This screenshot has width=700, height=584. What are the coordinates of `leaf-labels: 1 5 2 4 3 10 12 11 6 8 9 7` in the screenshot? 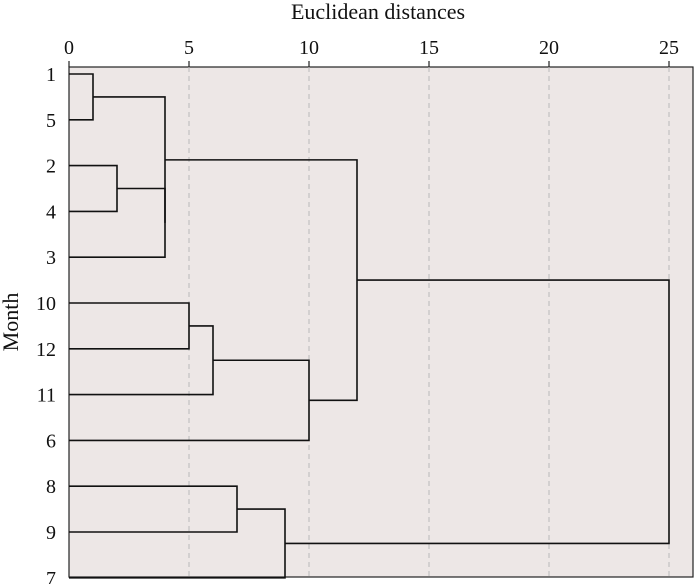 It's located at (46, 324).